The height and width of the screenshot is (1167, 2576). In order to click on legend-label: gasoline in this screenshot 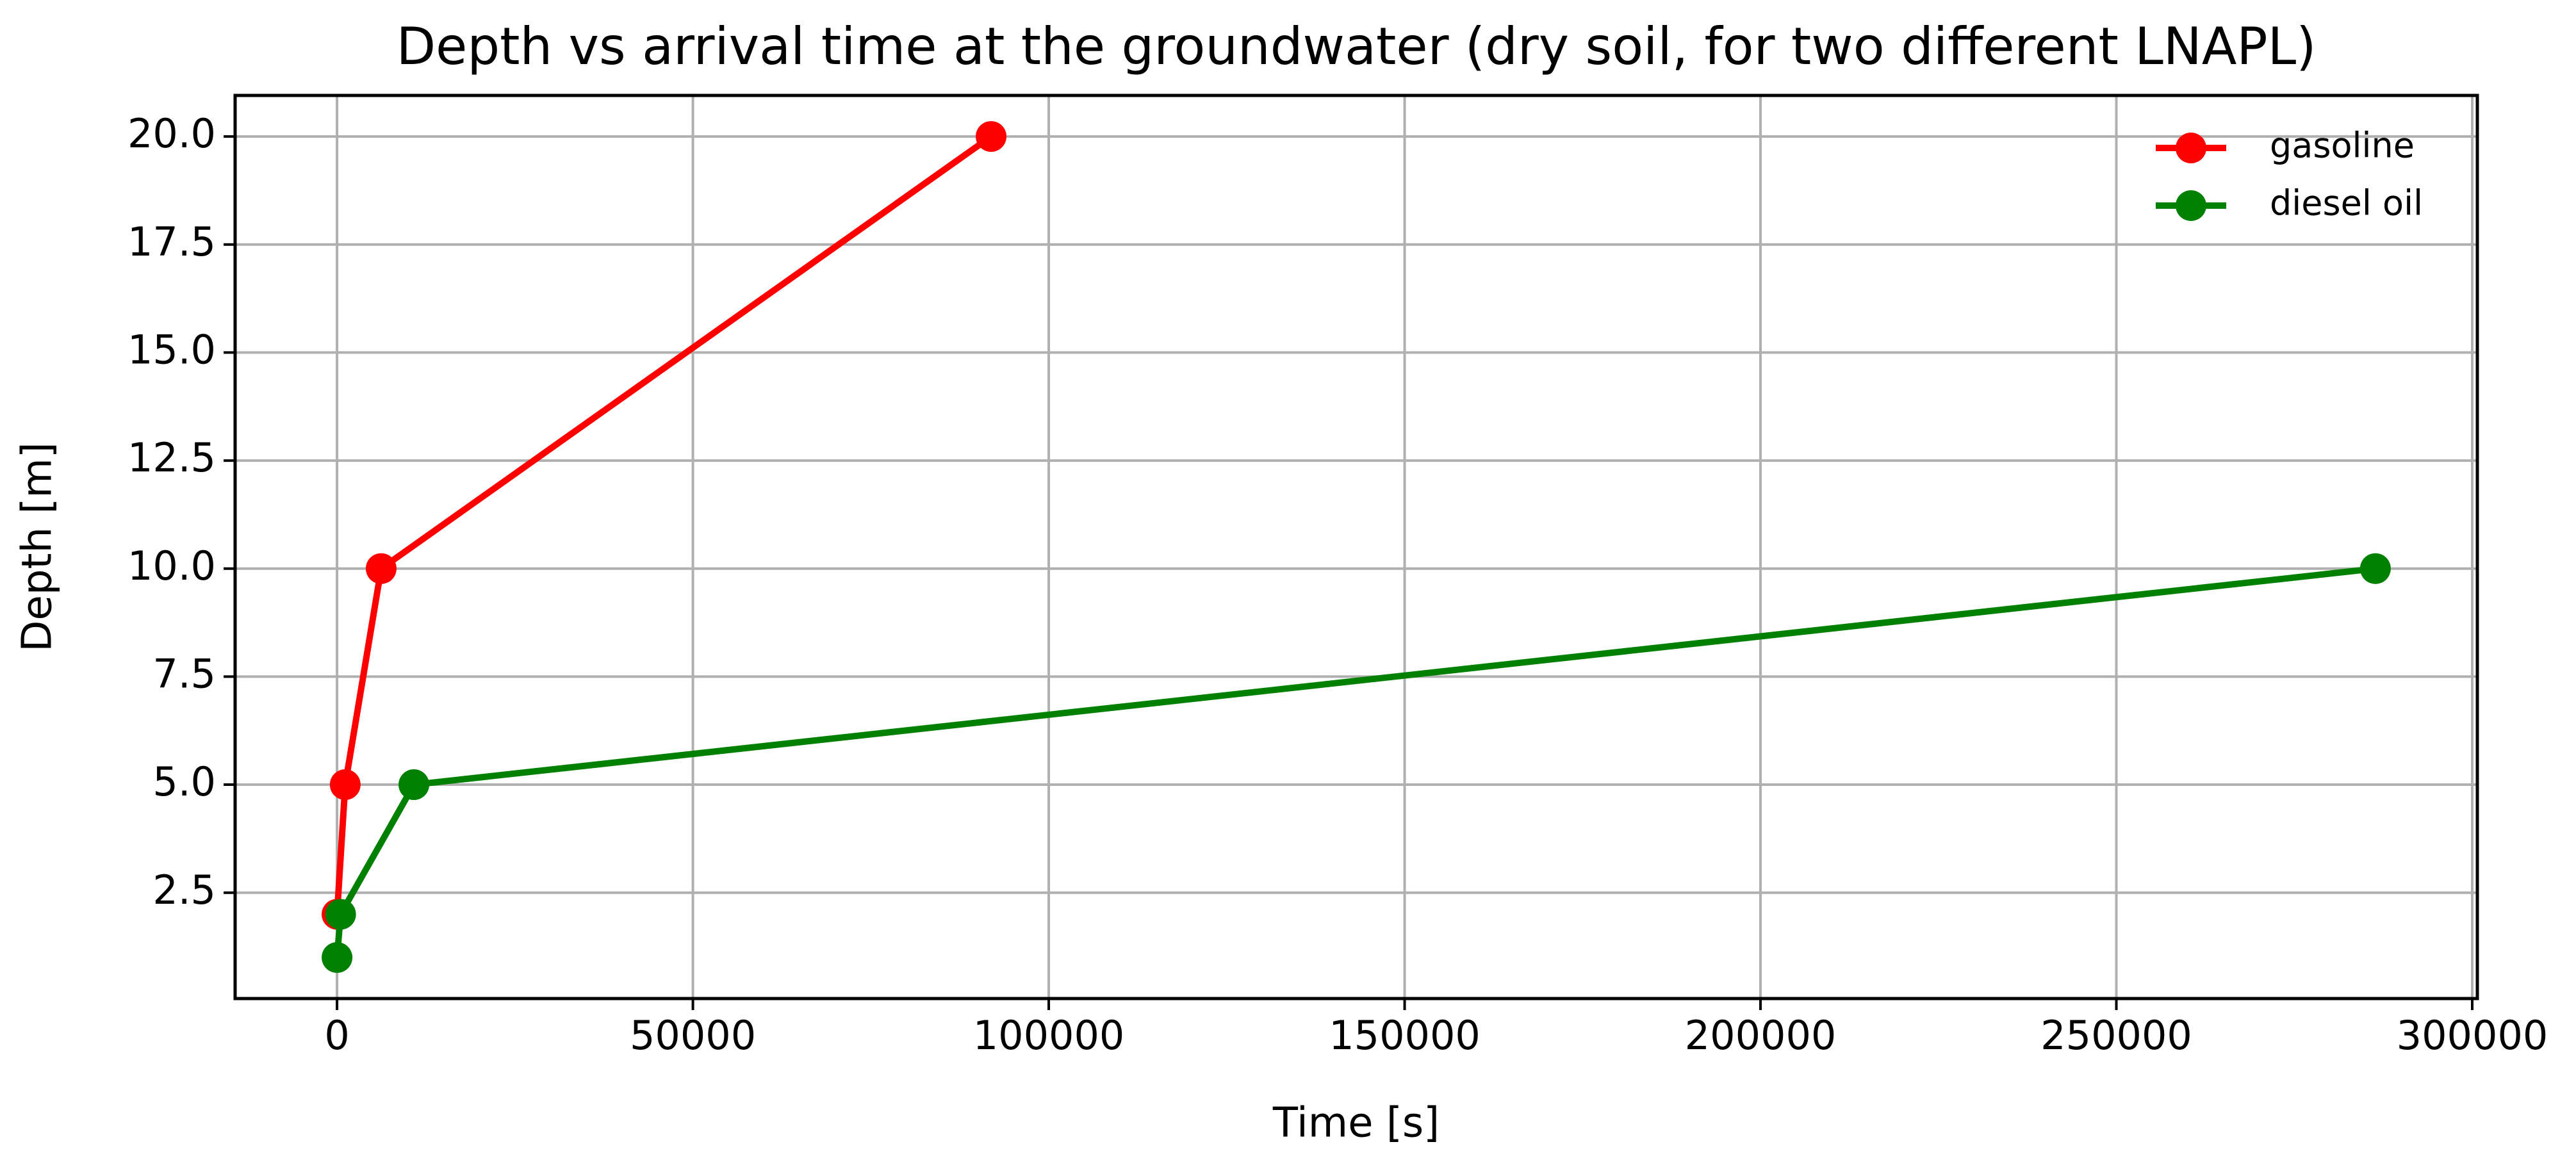, I will do `click(2342, 146)`.